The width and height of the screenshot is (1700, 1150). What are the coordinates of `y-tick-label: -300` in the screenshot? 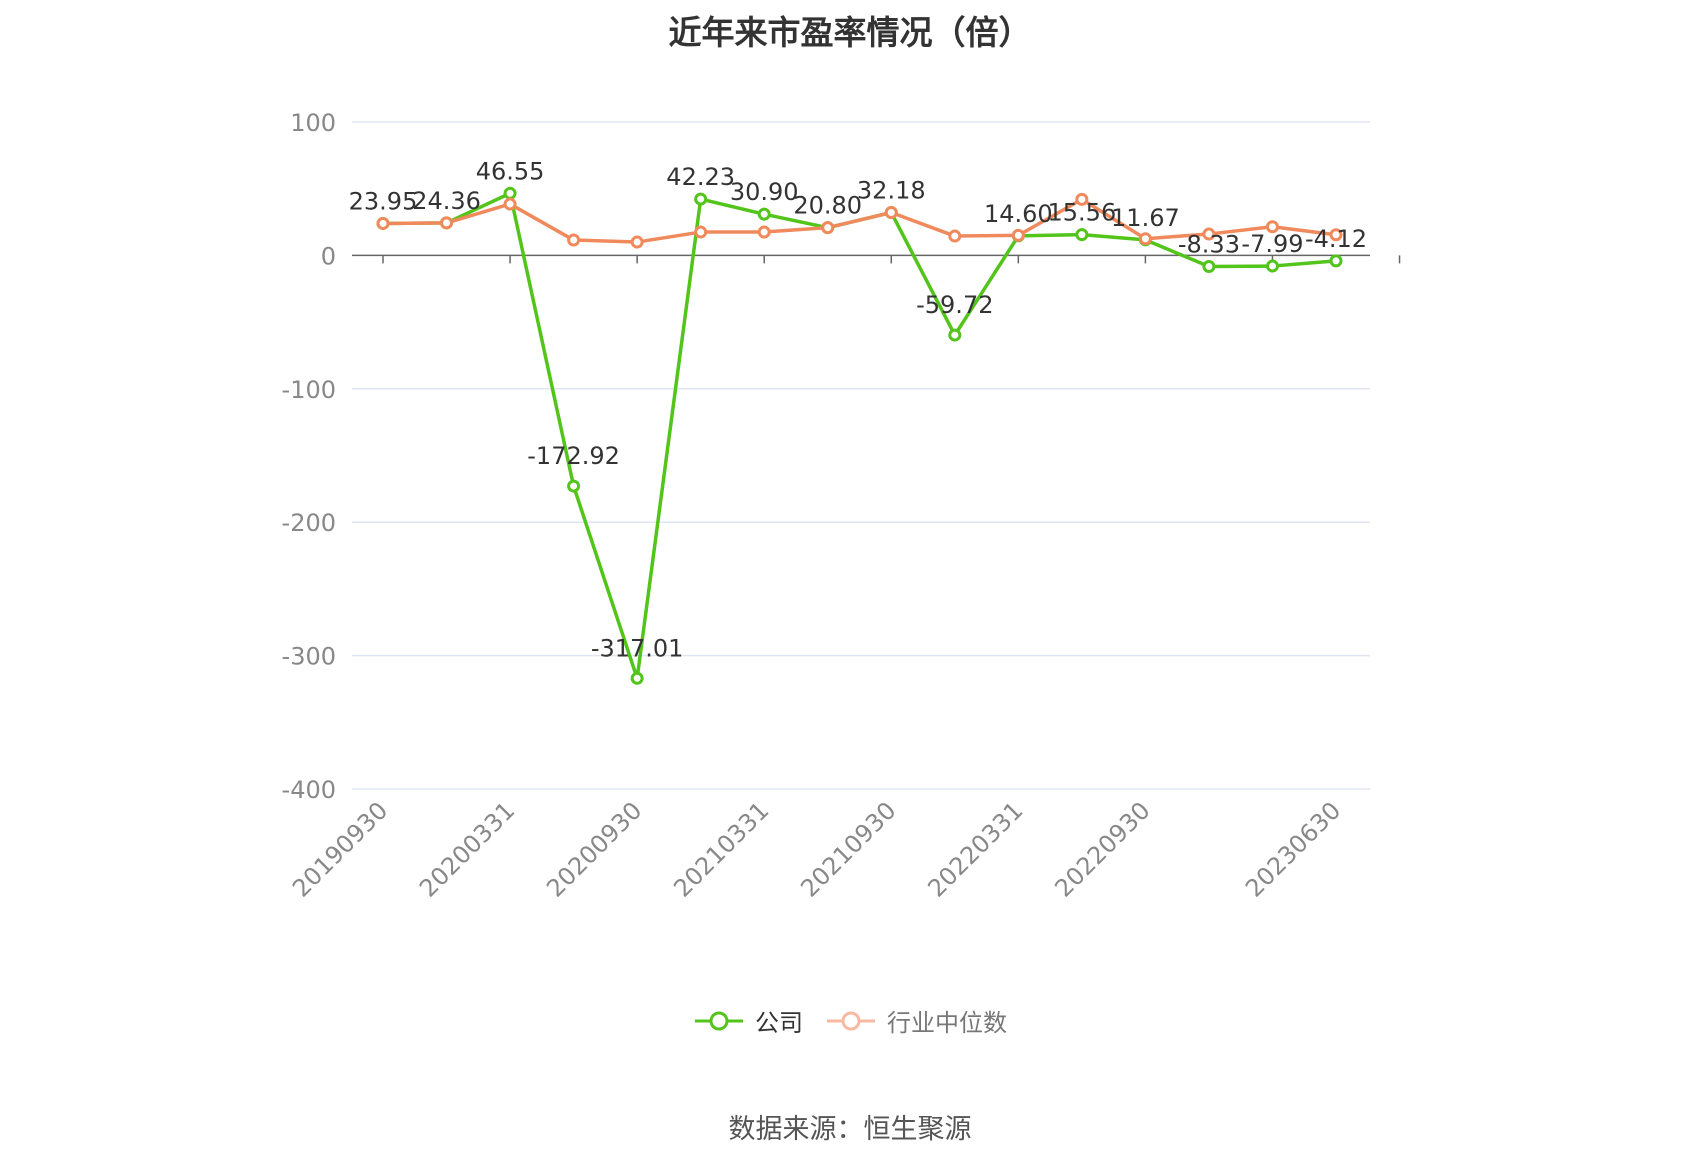 It's located at (309, 657).